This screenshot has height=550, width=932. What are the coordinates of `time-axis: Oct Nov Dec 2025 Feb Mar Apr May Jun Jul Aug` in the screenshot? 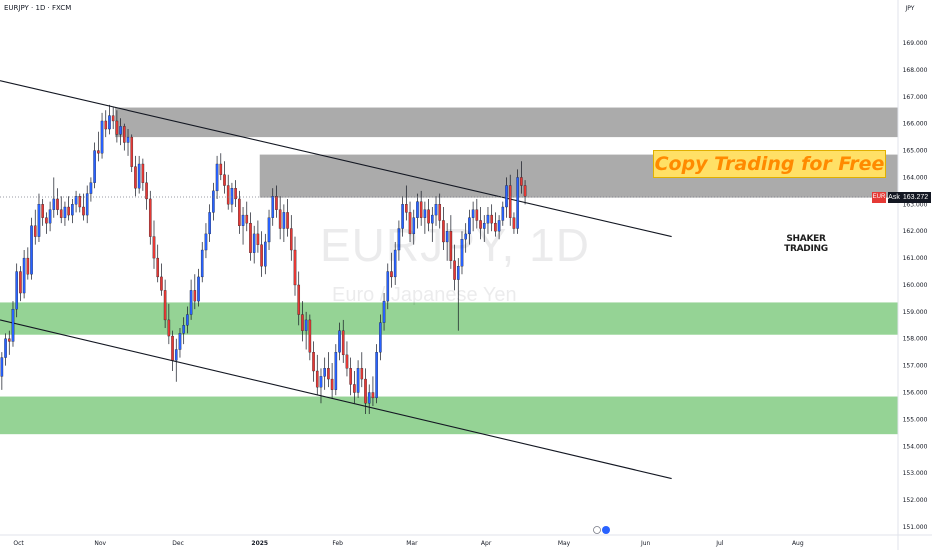 It's located at (466, 536).